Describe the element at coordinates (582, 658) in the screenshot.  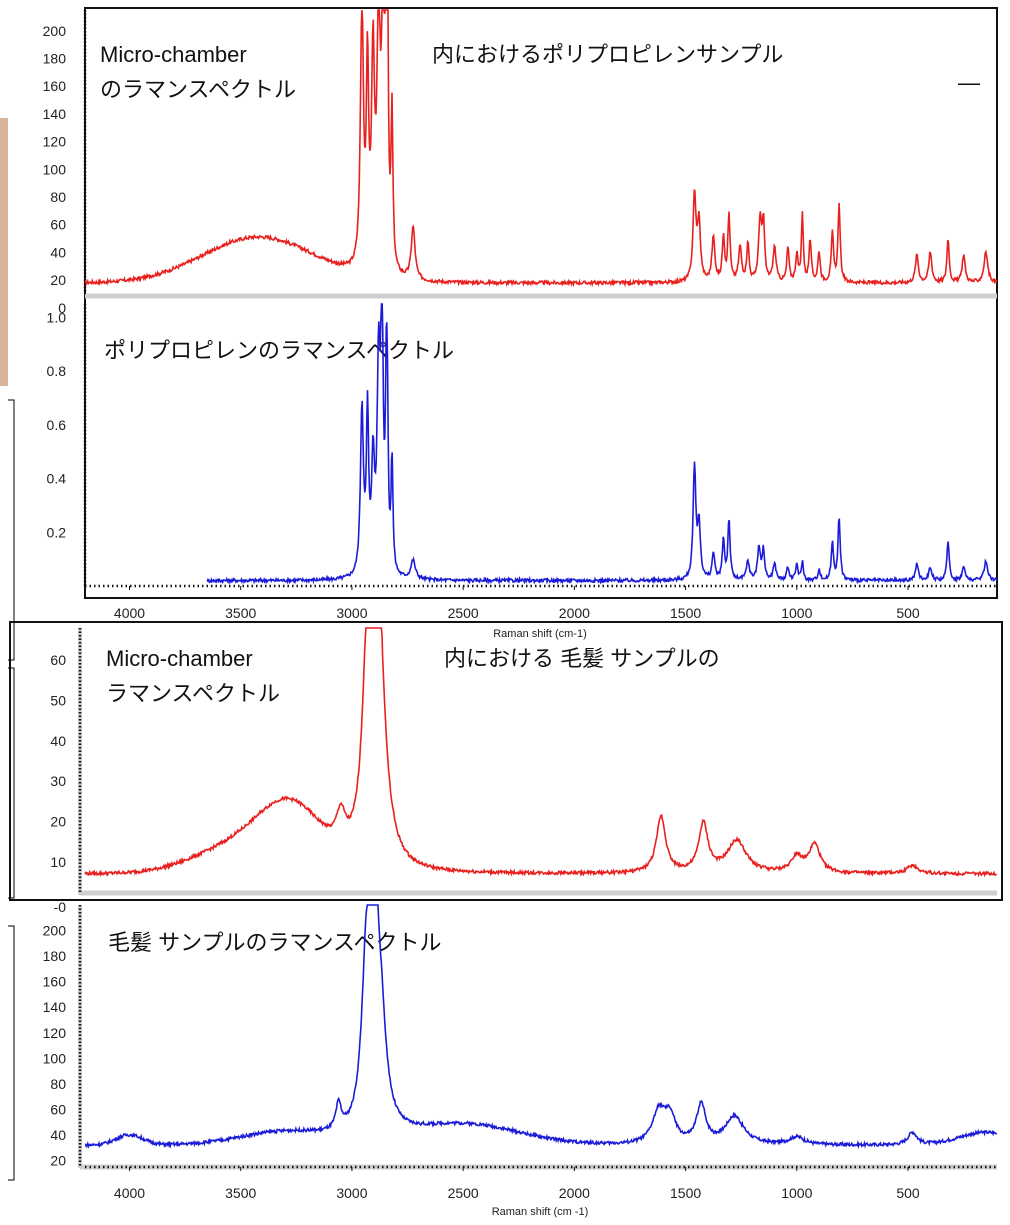
I see `panel-title-right: 内における 毛髪 サンプルの` at that location.